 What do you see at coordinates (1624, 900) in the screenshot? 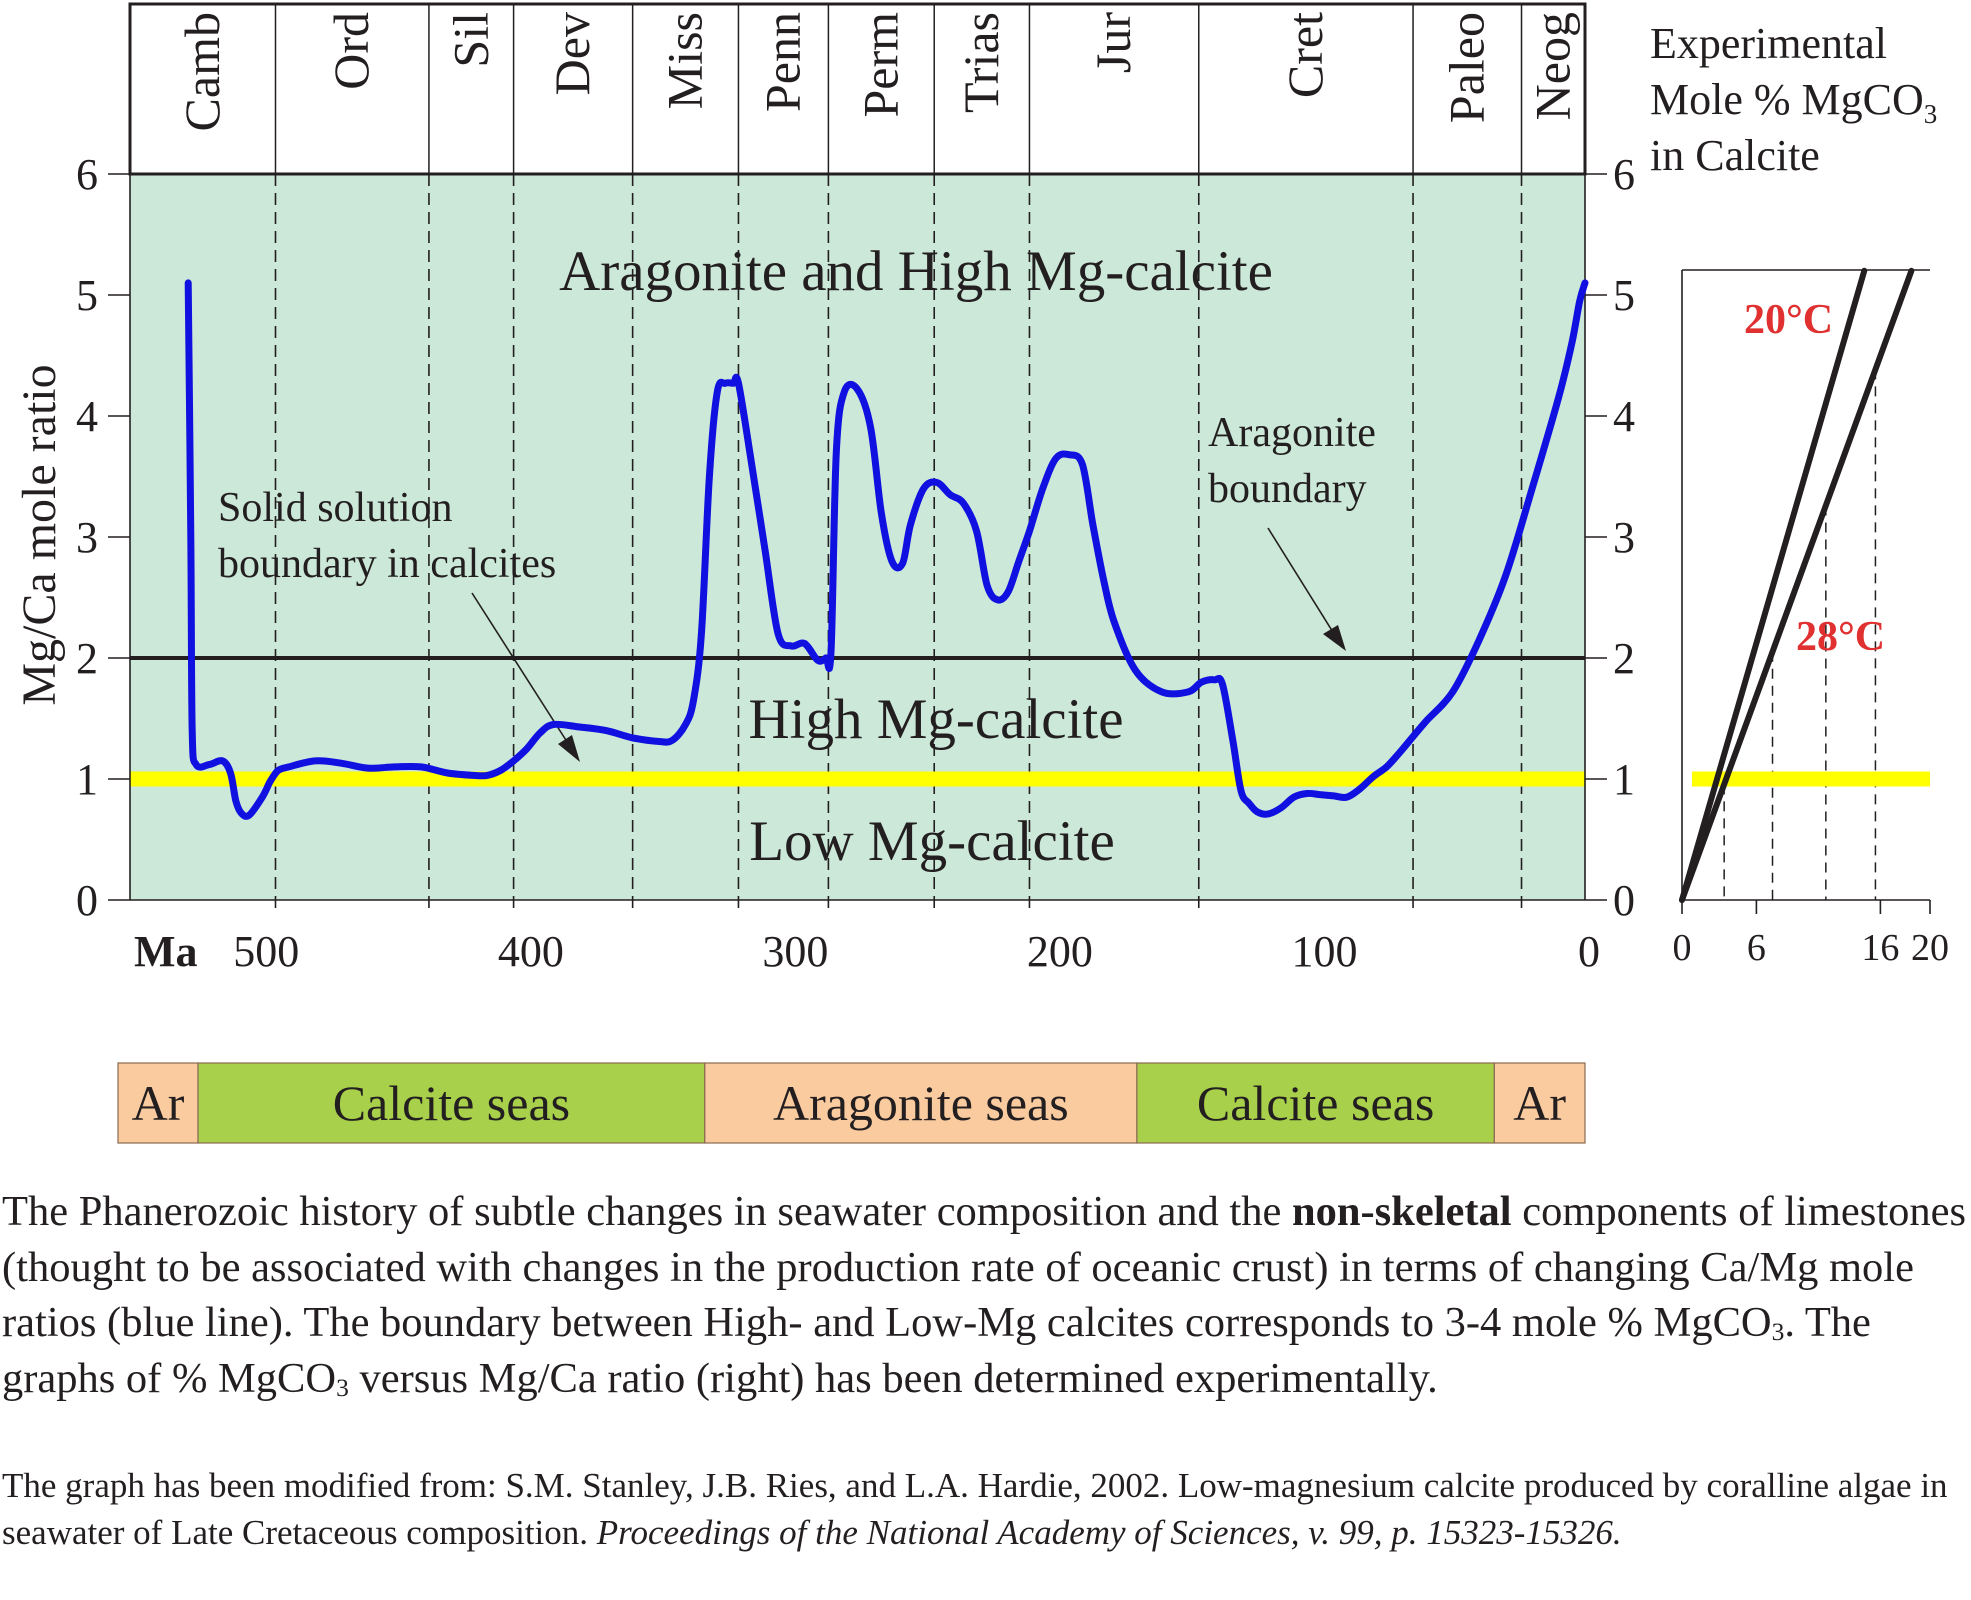
I see `y-tick-label-right: 0` at bounding box center [1624, 900].